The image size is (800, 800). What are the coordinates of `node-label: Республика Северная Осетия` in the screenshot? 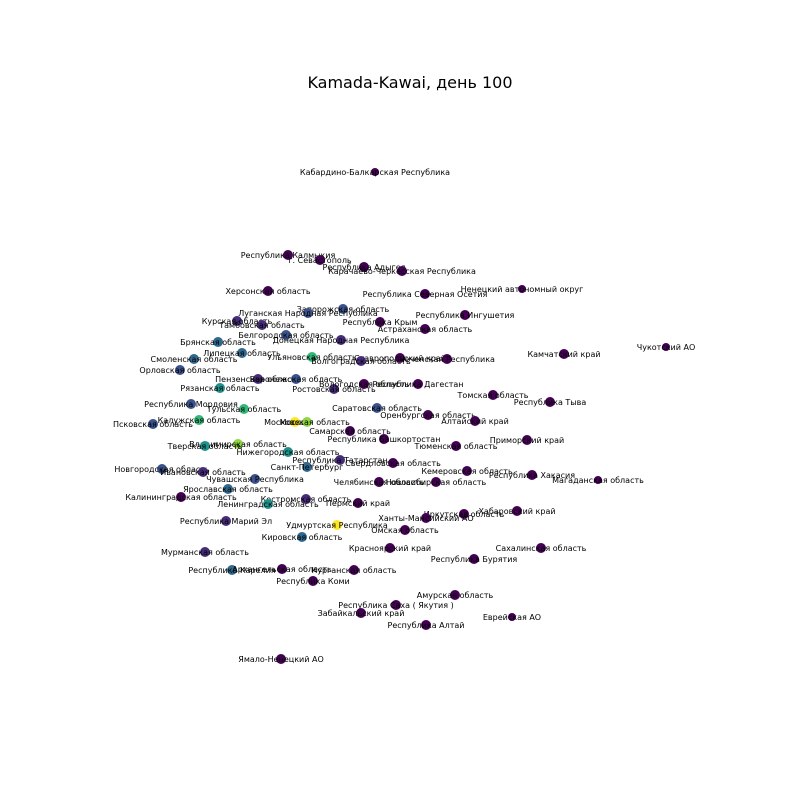 It's located at (425, 294).